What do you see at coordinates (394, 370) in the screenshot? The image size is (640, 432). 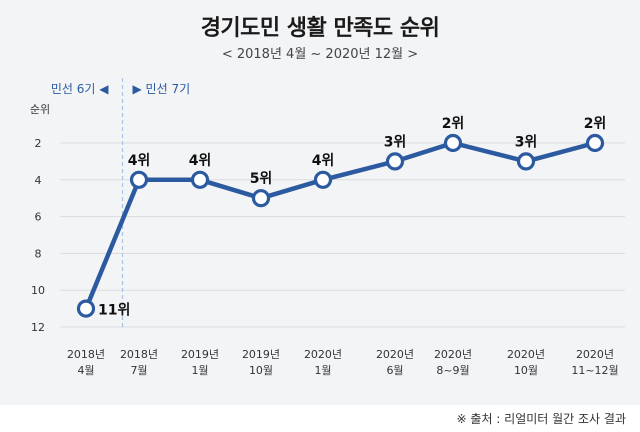 I see `x-tick-label-line: 6월` at bounding box center [394, 370].